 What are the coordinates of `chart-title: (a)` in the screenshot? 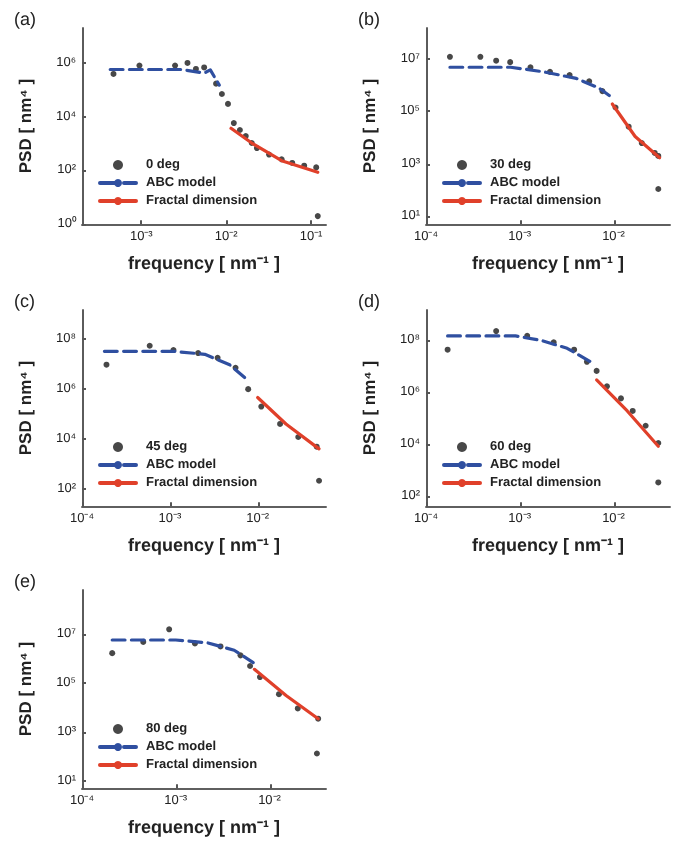 It's located at (25, 19).